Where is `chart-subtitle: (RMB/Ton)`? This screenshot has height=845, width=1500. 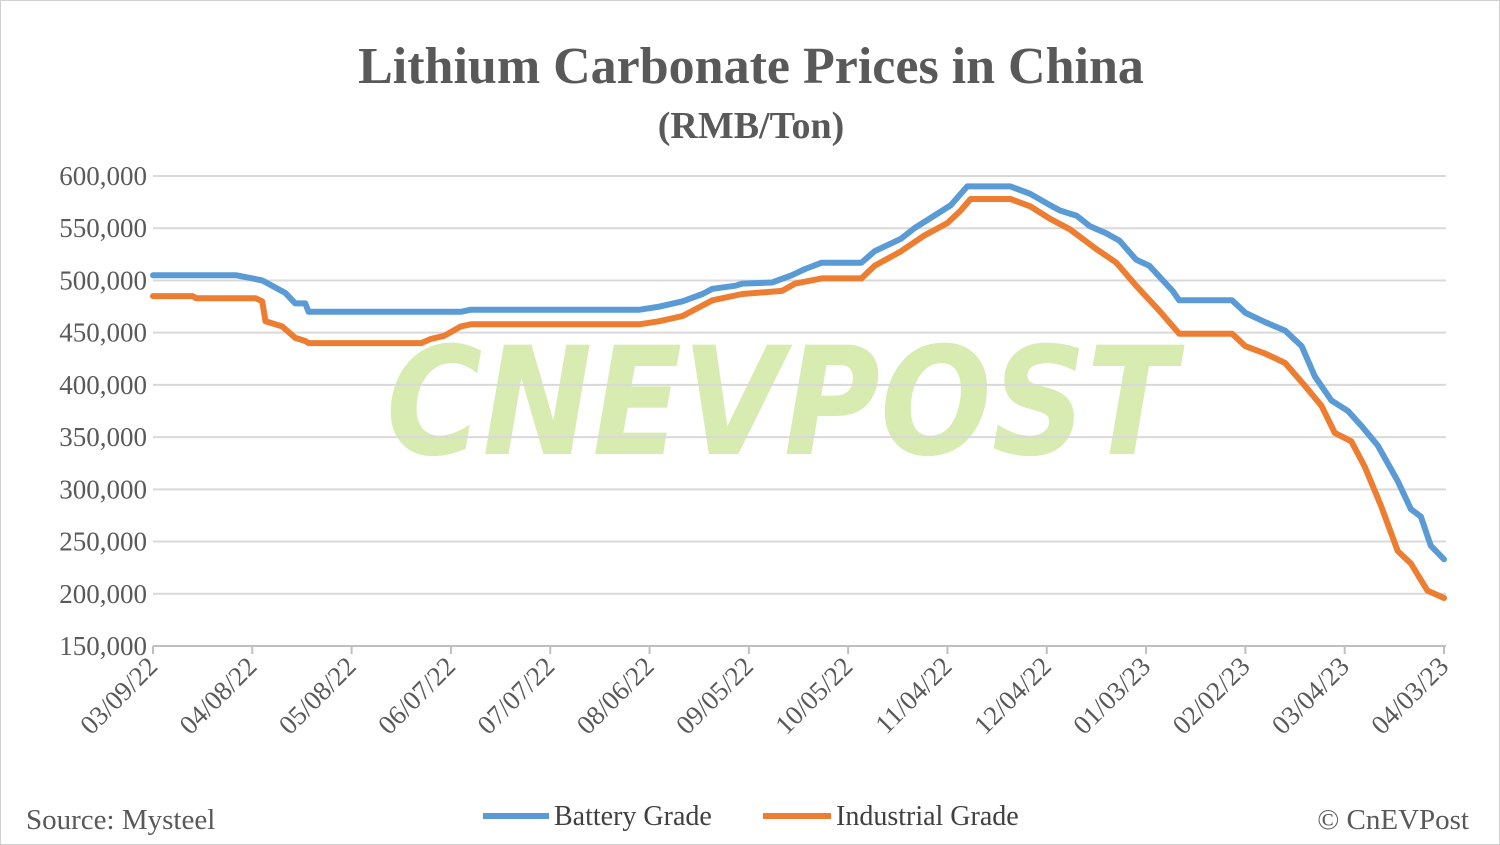
chart-subtitle: (RMB/Ton) is located at coordinates (751, 126).